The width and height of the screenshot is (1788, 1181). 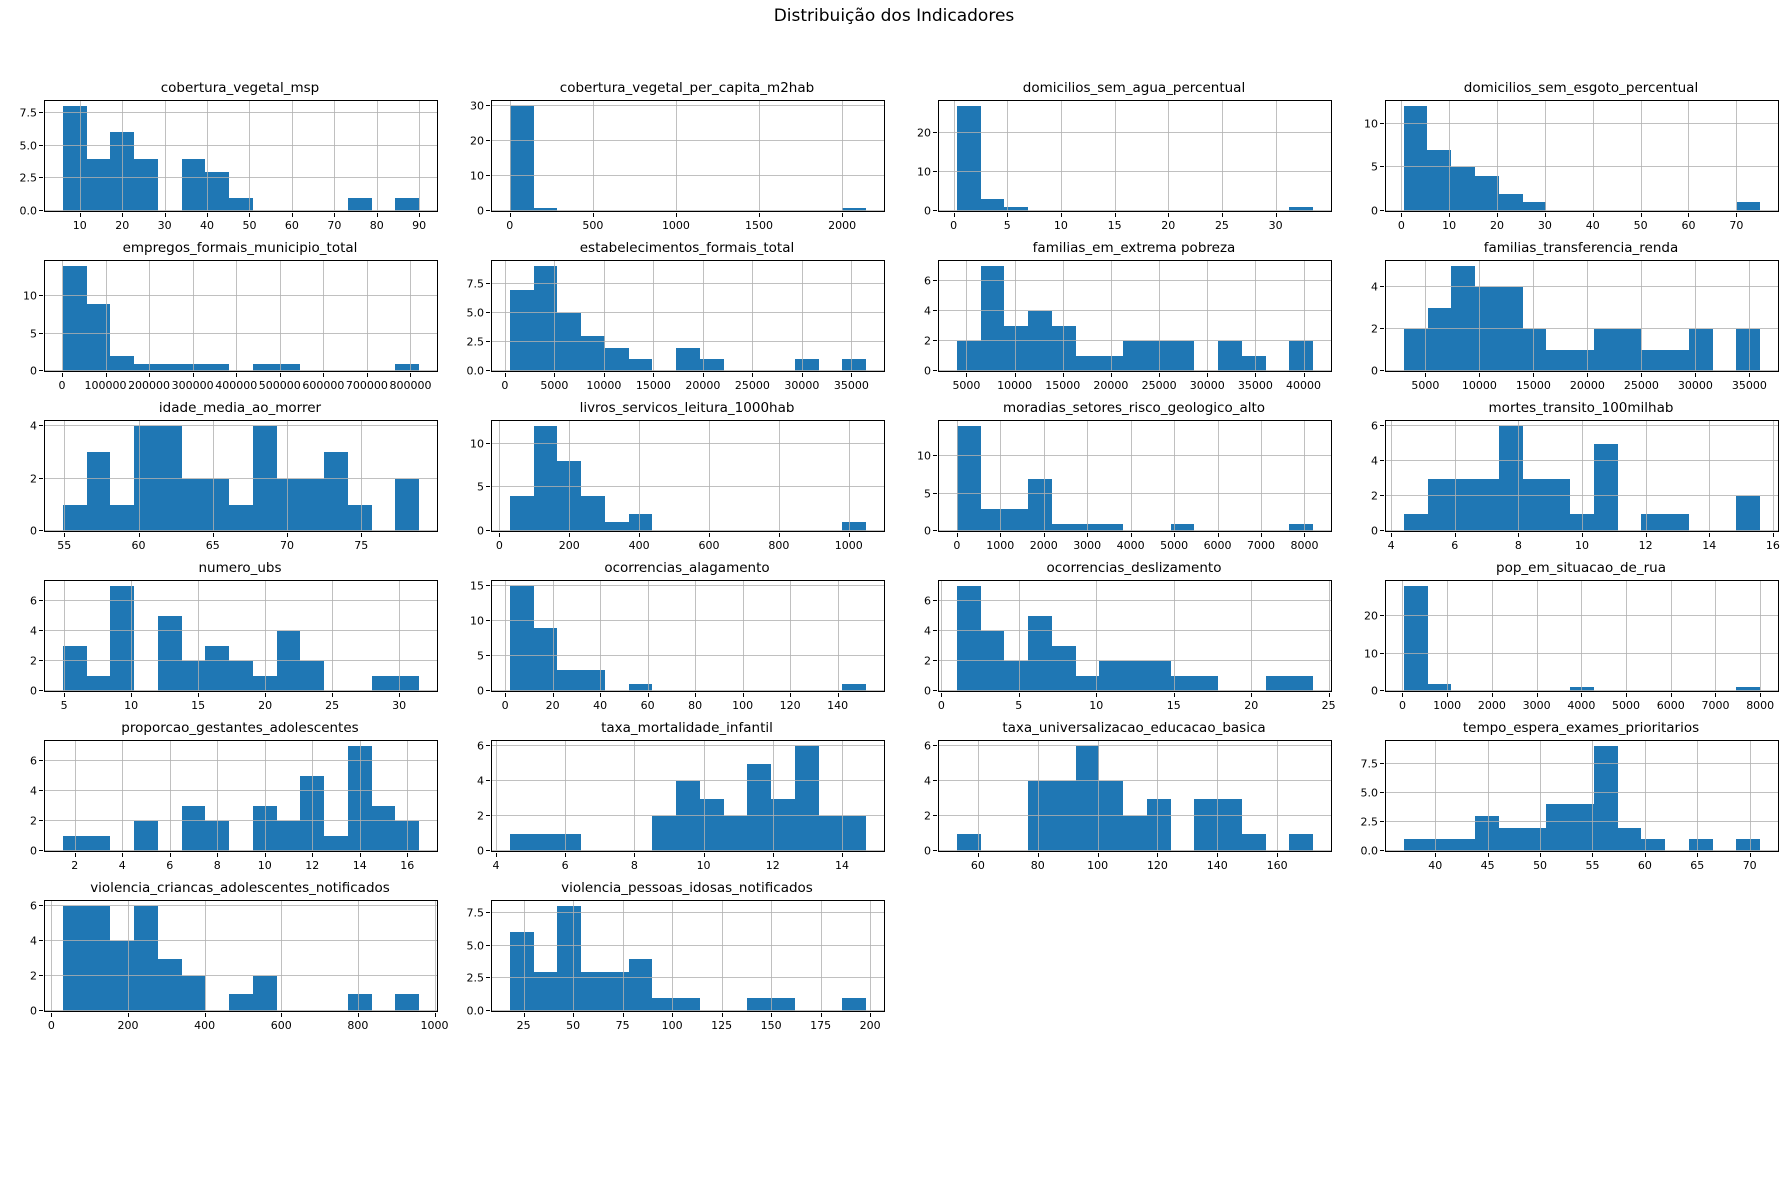 I want to click on subplot-title: familias_em_extrema pobreza, so click(x=1134, y=248).